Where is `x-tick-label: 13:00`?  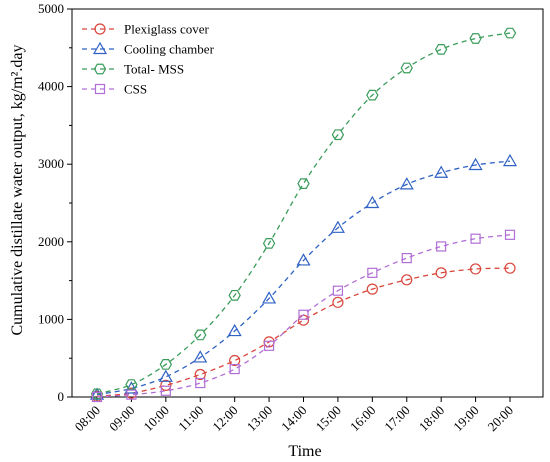 x-tick-label: 13:00 is located at coordinates (260, 419).